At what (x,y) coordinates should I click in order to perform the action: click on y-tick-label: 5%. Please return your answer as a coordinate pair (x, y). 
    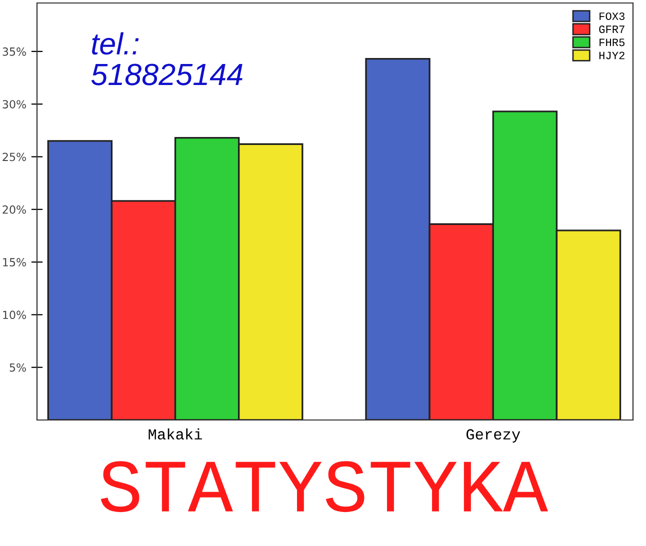
    Looking at the image, I should click on (18, 367).